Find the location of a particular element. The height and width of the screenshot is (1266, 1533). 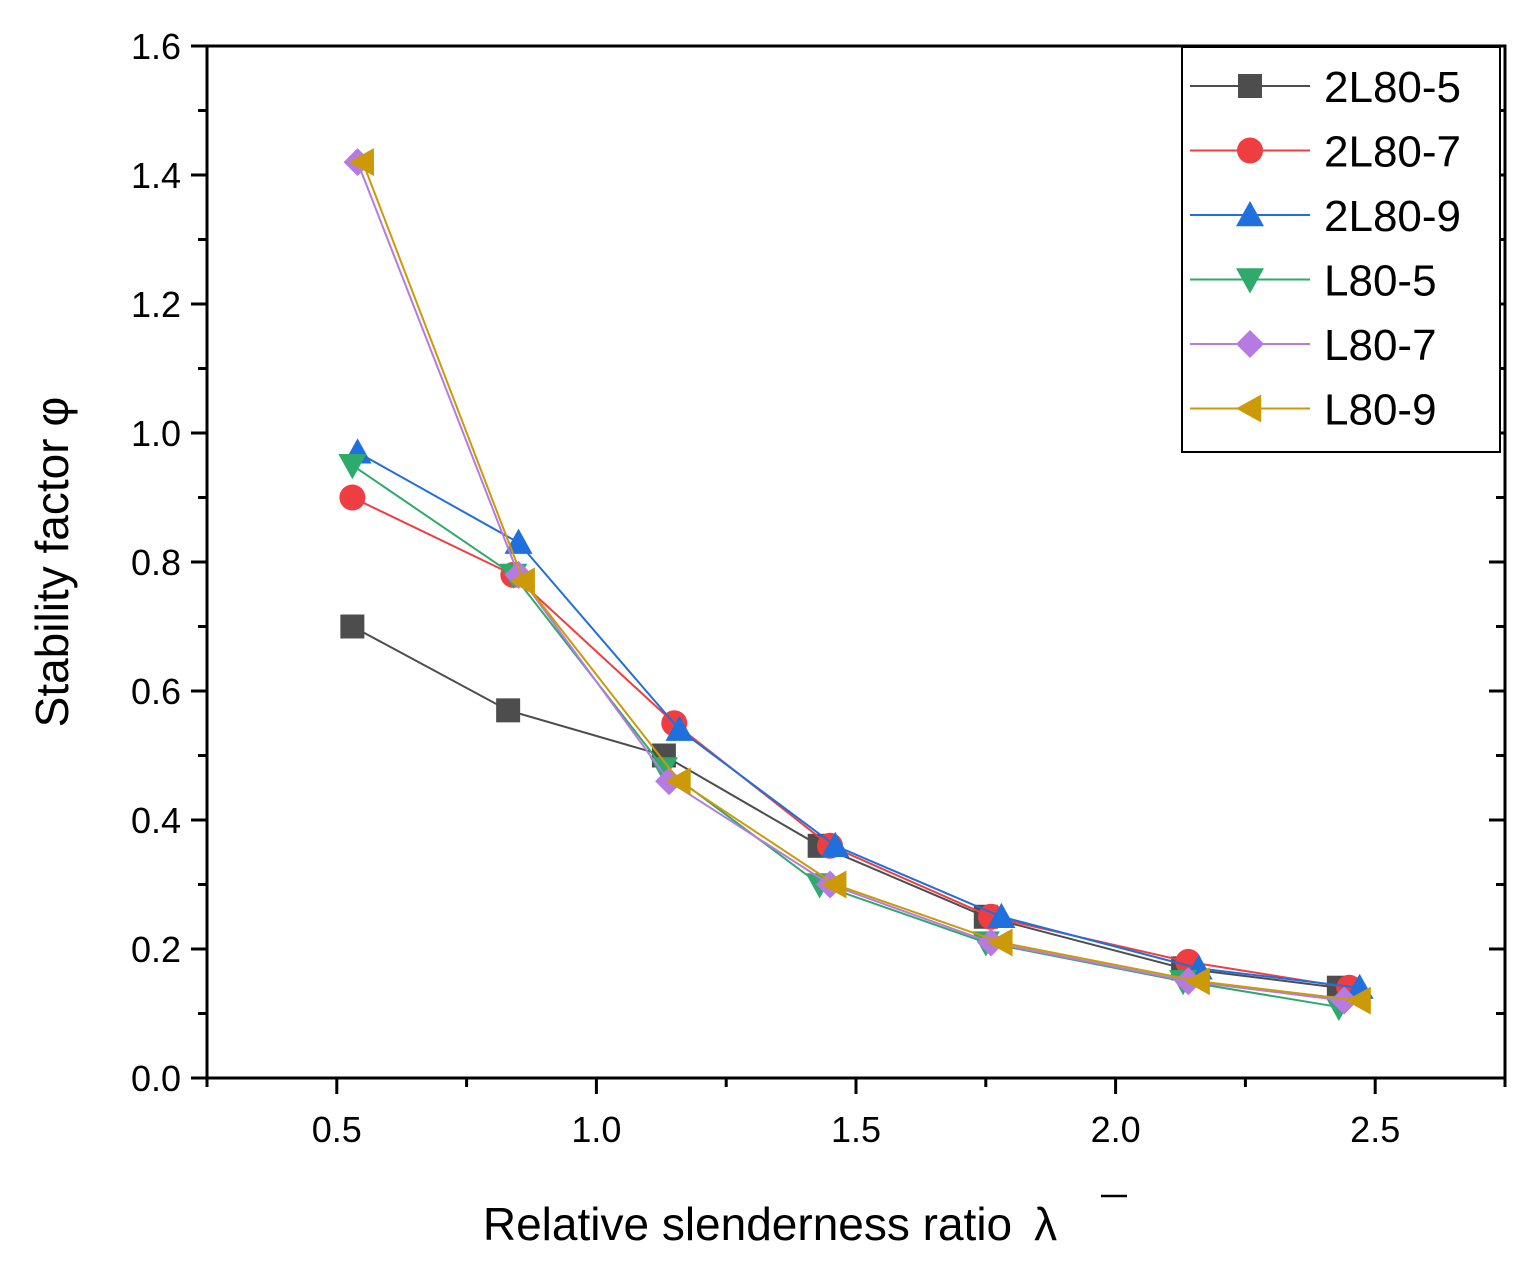

legend-box is located at coordinates (1341, 249).